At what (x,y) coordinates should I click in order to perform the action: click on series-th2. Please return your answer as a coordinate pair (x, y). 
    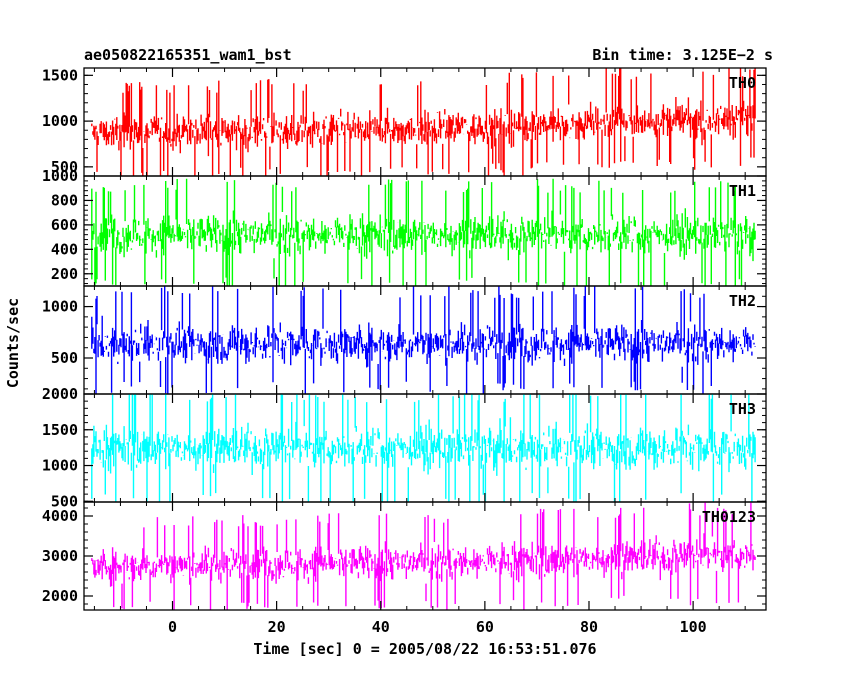
    Looking at the image, I should click on (423, 340).